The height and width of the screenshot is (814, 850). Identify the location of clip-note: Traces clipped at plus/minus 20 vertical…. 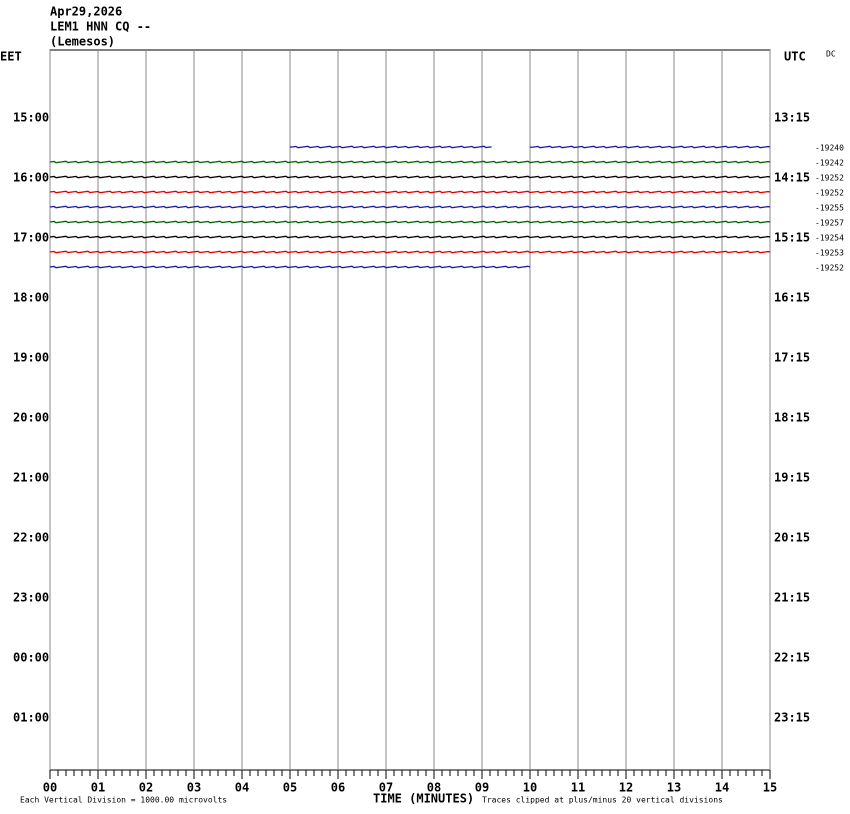
(602, 800).